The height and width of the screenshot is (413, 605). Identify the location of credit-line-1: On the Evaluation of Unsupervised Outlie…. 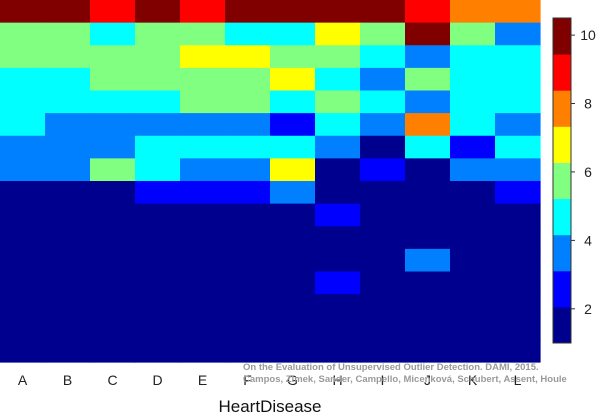
(391, 367).